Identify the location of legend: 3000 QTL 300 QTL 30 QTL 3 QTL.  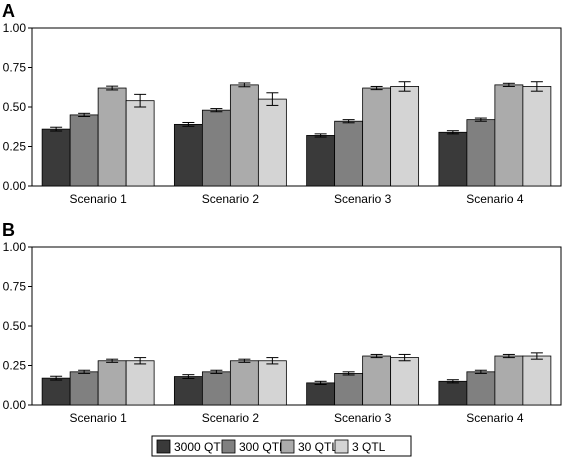
(281, 446).